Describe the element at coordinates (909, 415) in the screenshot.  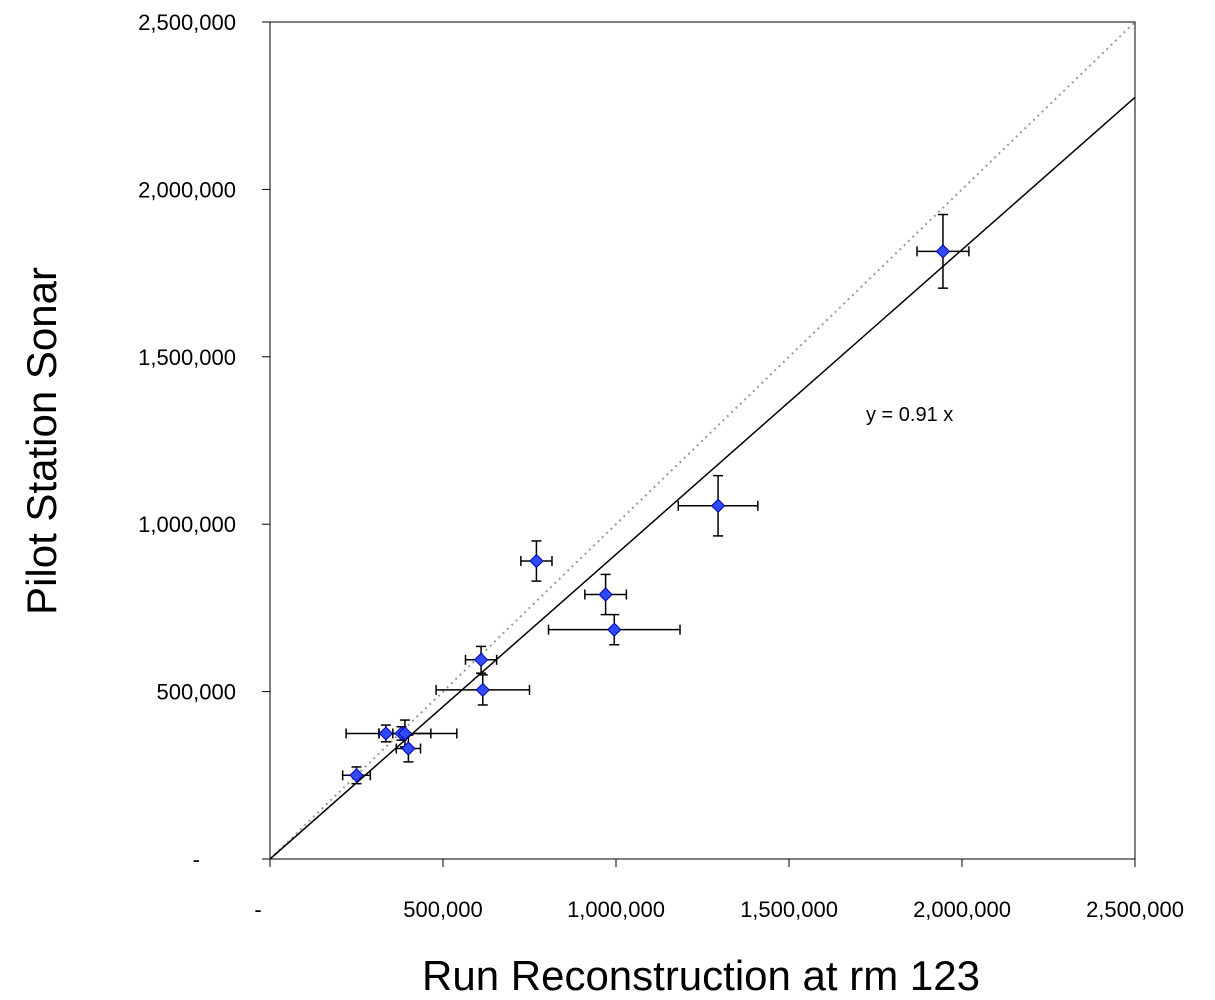
I see `fit-equation-label: y = 0.91 x` at that location.